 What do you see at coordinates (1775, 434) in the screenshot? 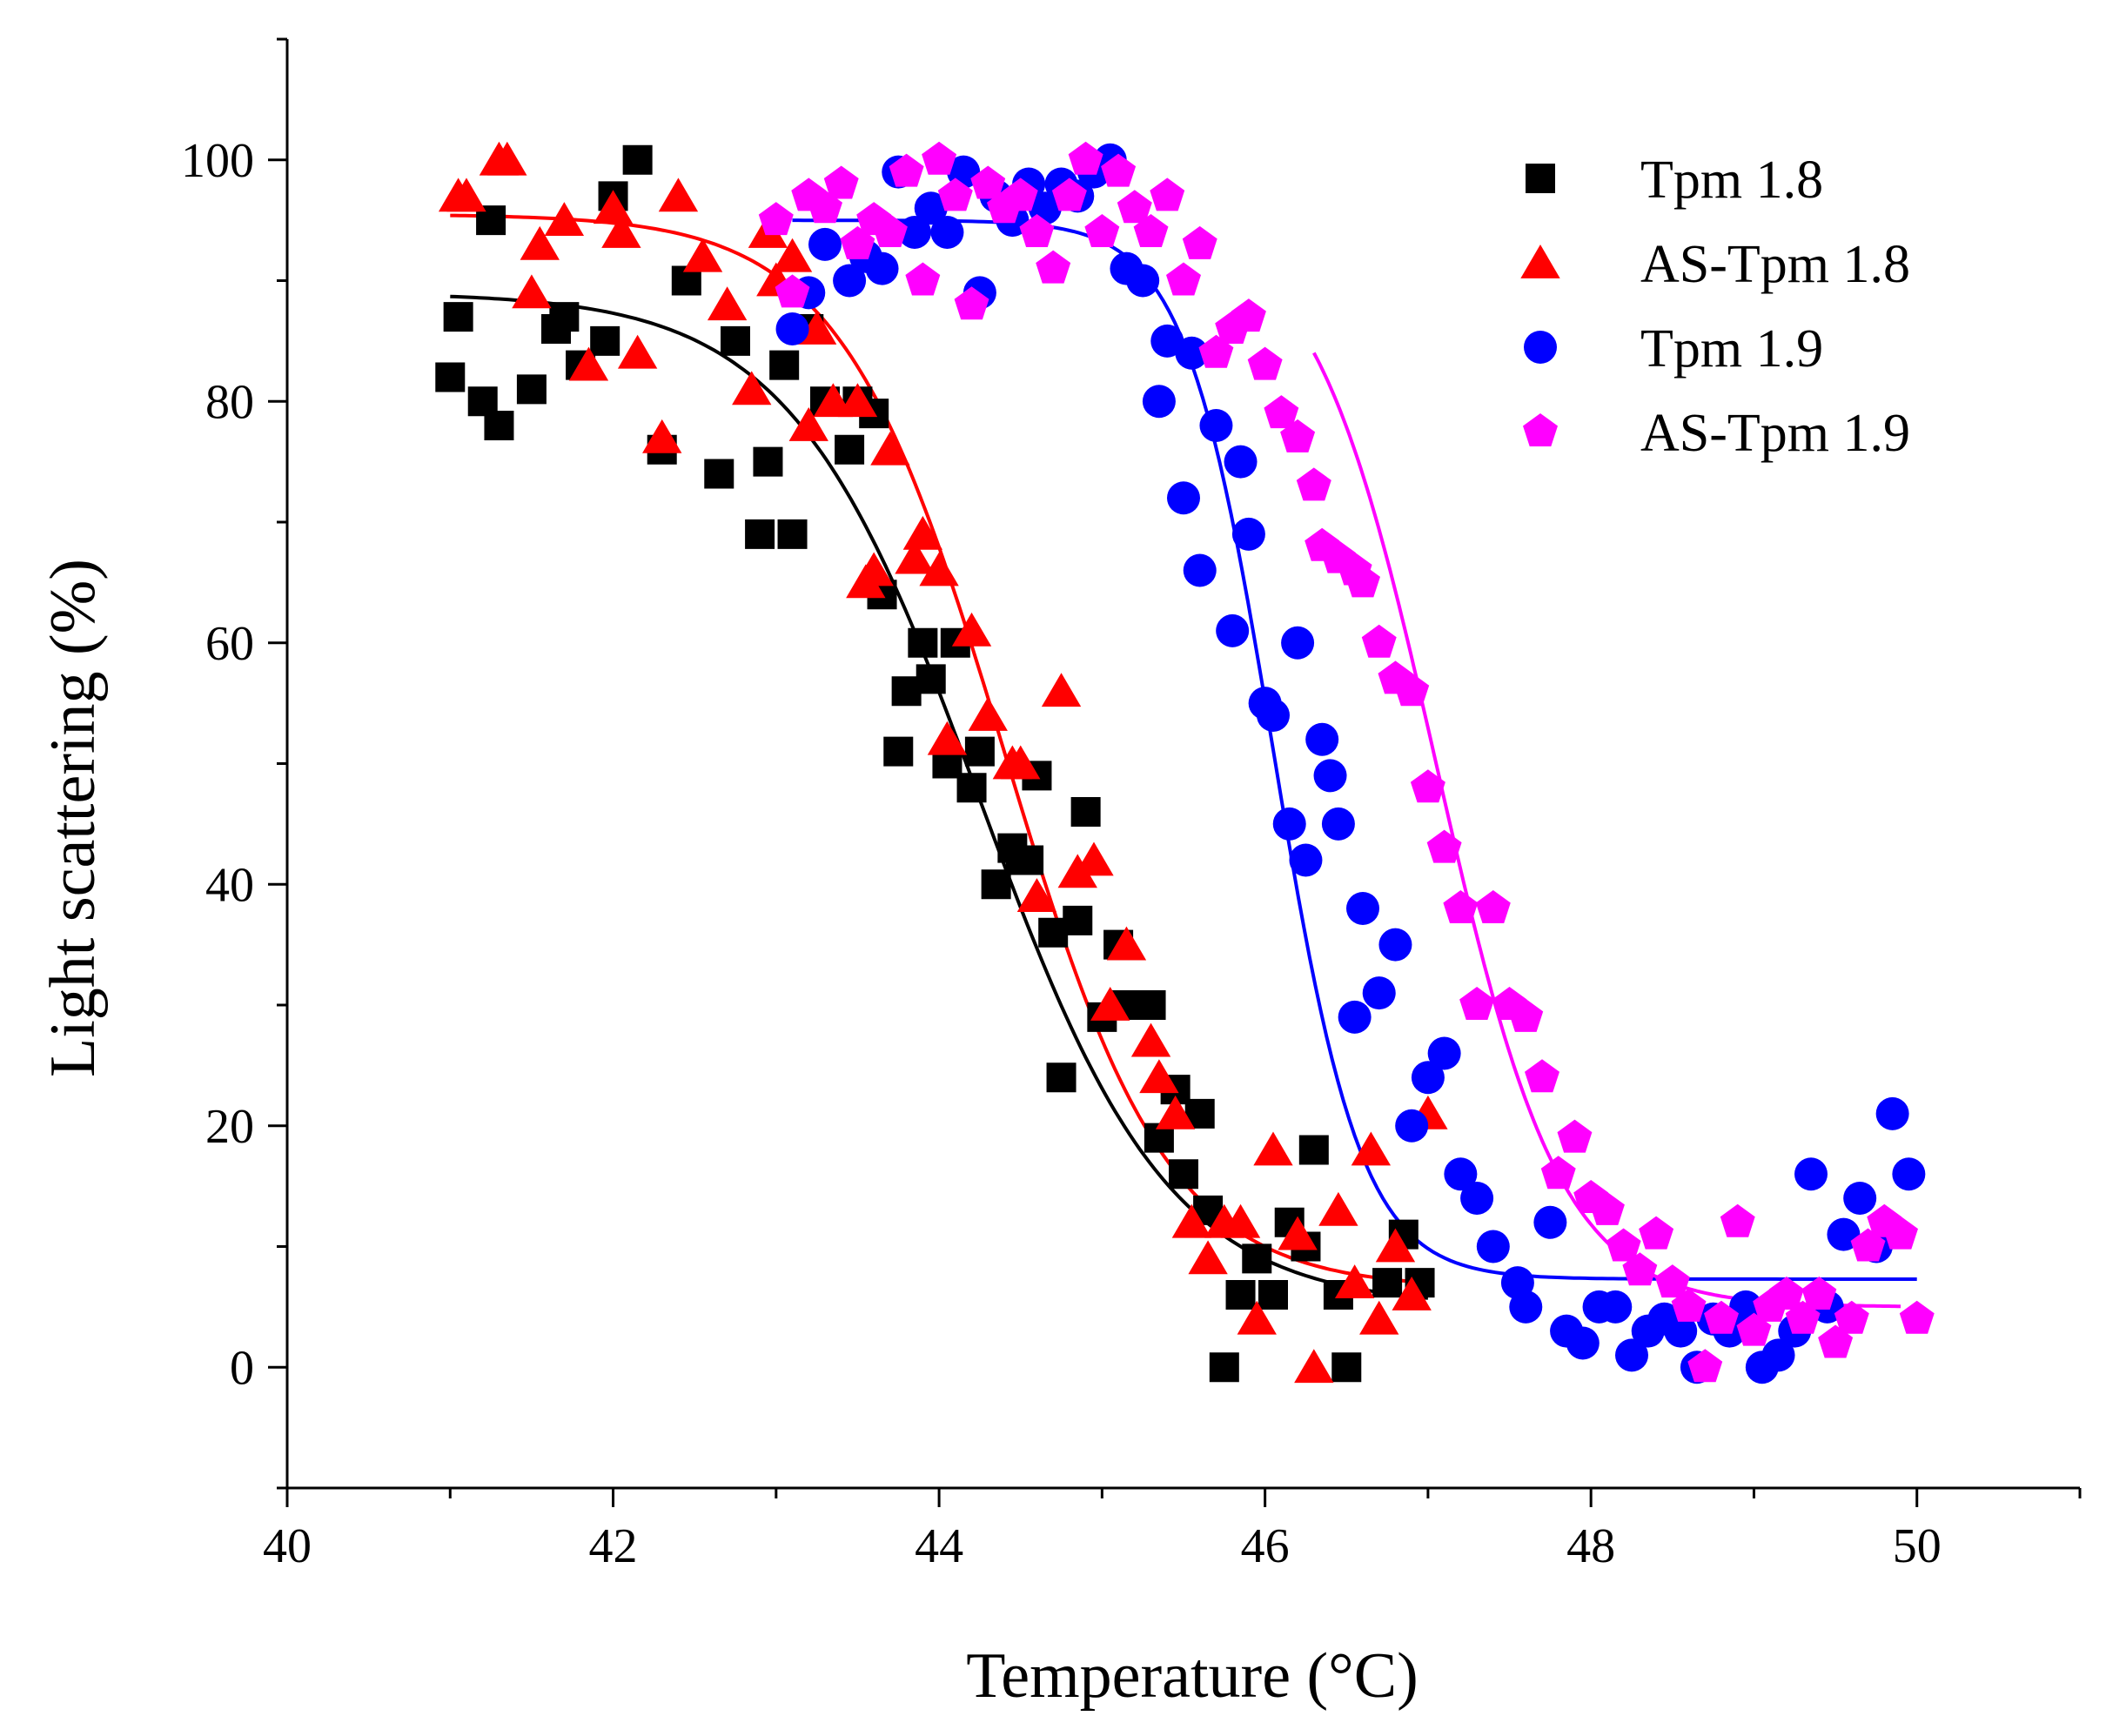
I see `legend-label: AS-Tpm 1.9` at bounding box center [1775, 434].